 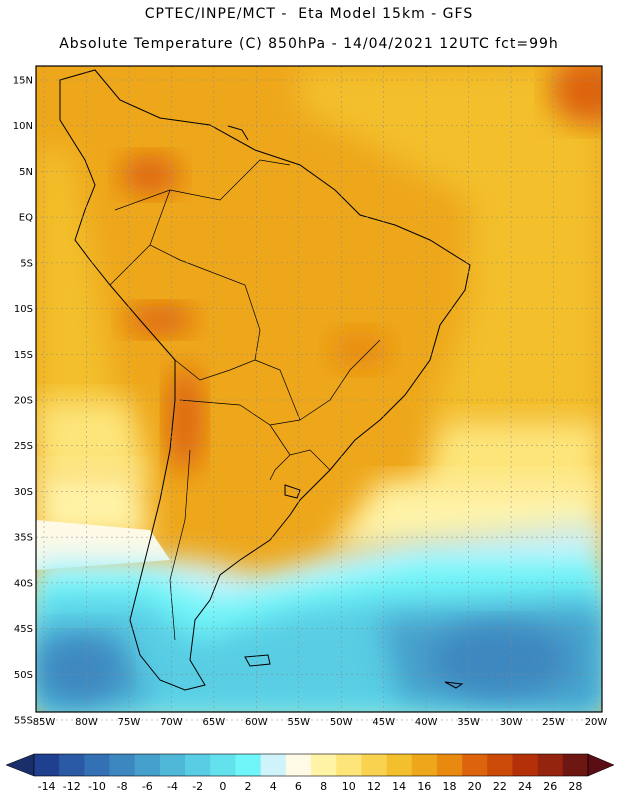 I want to click on legend-outline, so click(x=311, y=765).